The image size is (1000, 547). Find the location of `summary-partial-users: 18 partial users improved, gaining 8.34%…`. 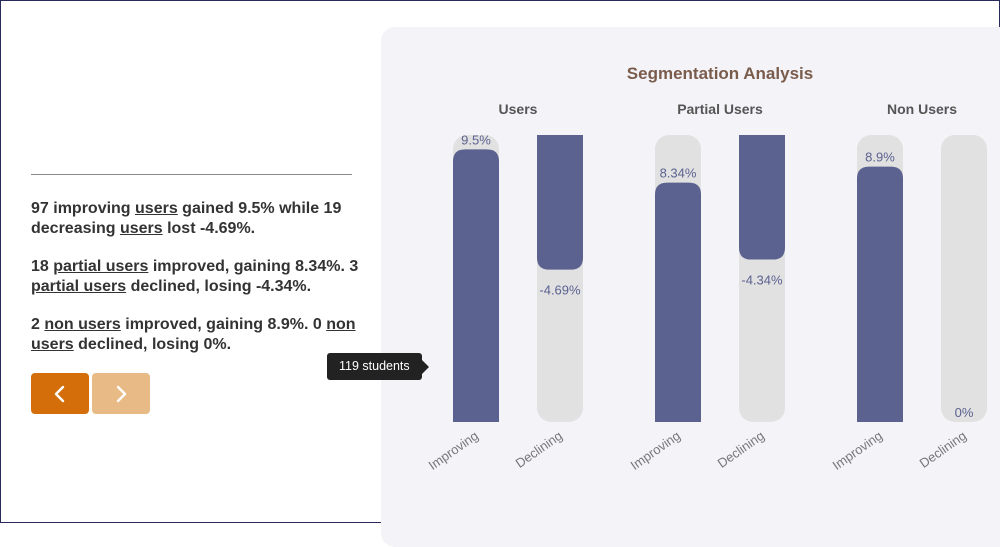

summary-partial-users: 18 partial users improved, gaining 8.34%… is located at coordinates (195, 276).